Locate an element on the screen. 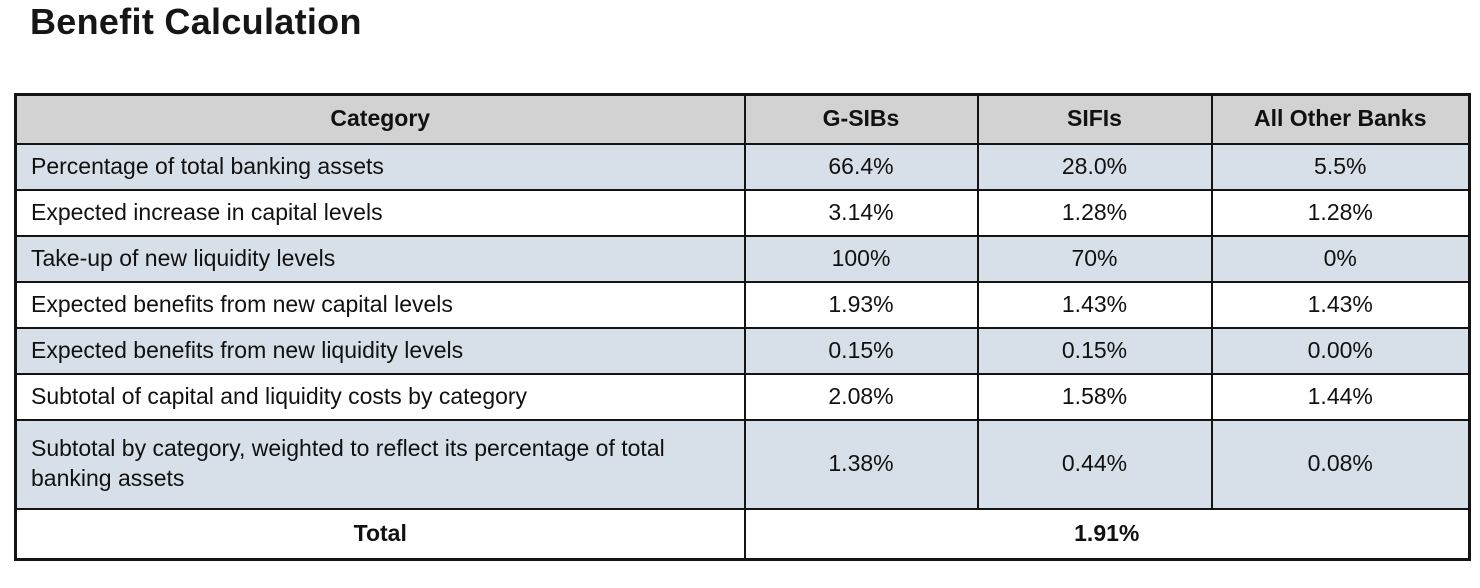 The width and height of the screenshot is (1480, 588). gsibs-value-cell: 3.14% is located at coordinates (861, 212).